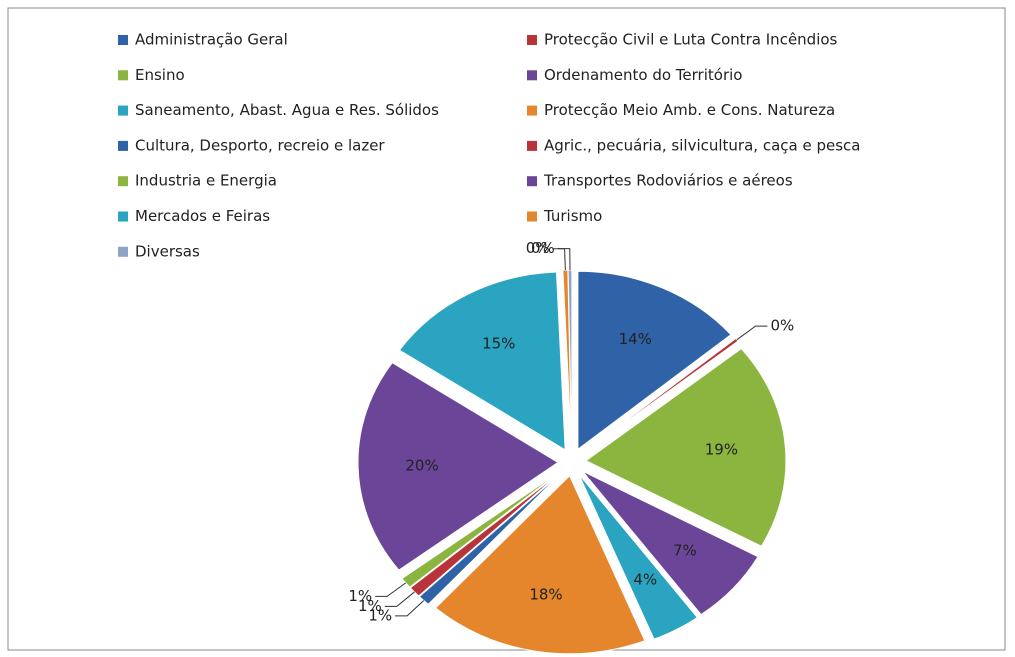  Describe the element at coordinates (668, 181) in the screenshot. I see `legend-label: Transportes Rodoviários e aéreos` at that location.